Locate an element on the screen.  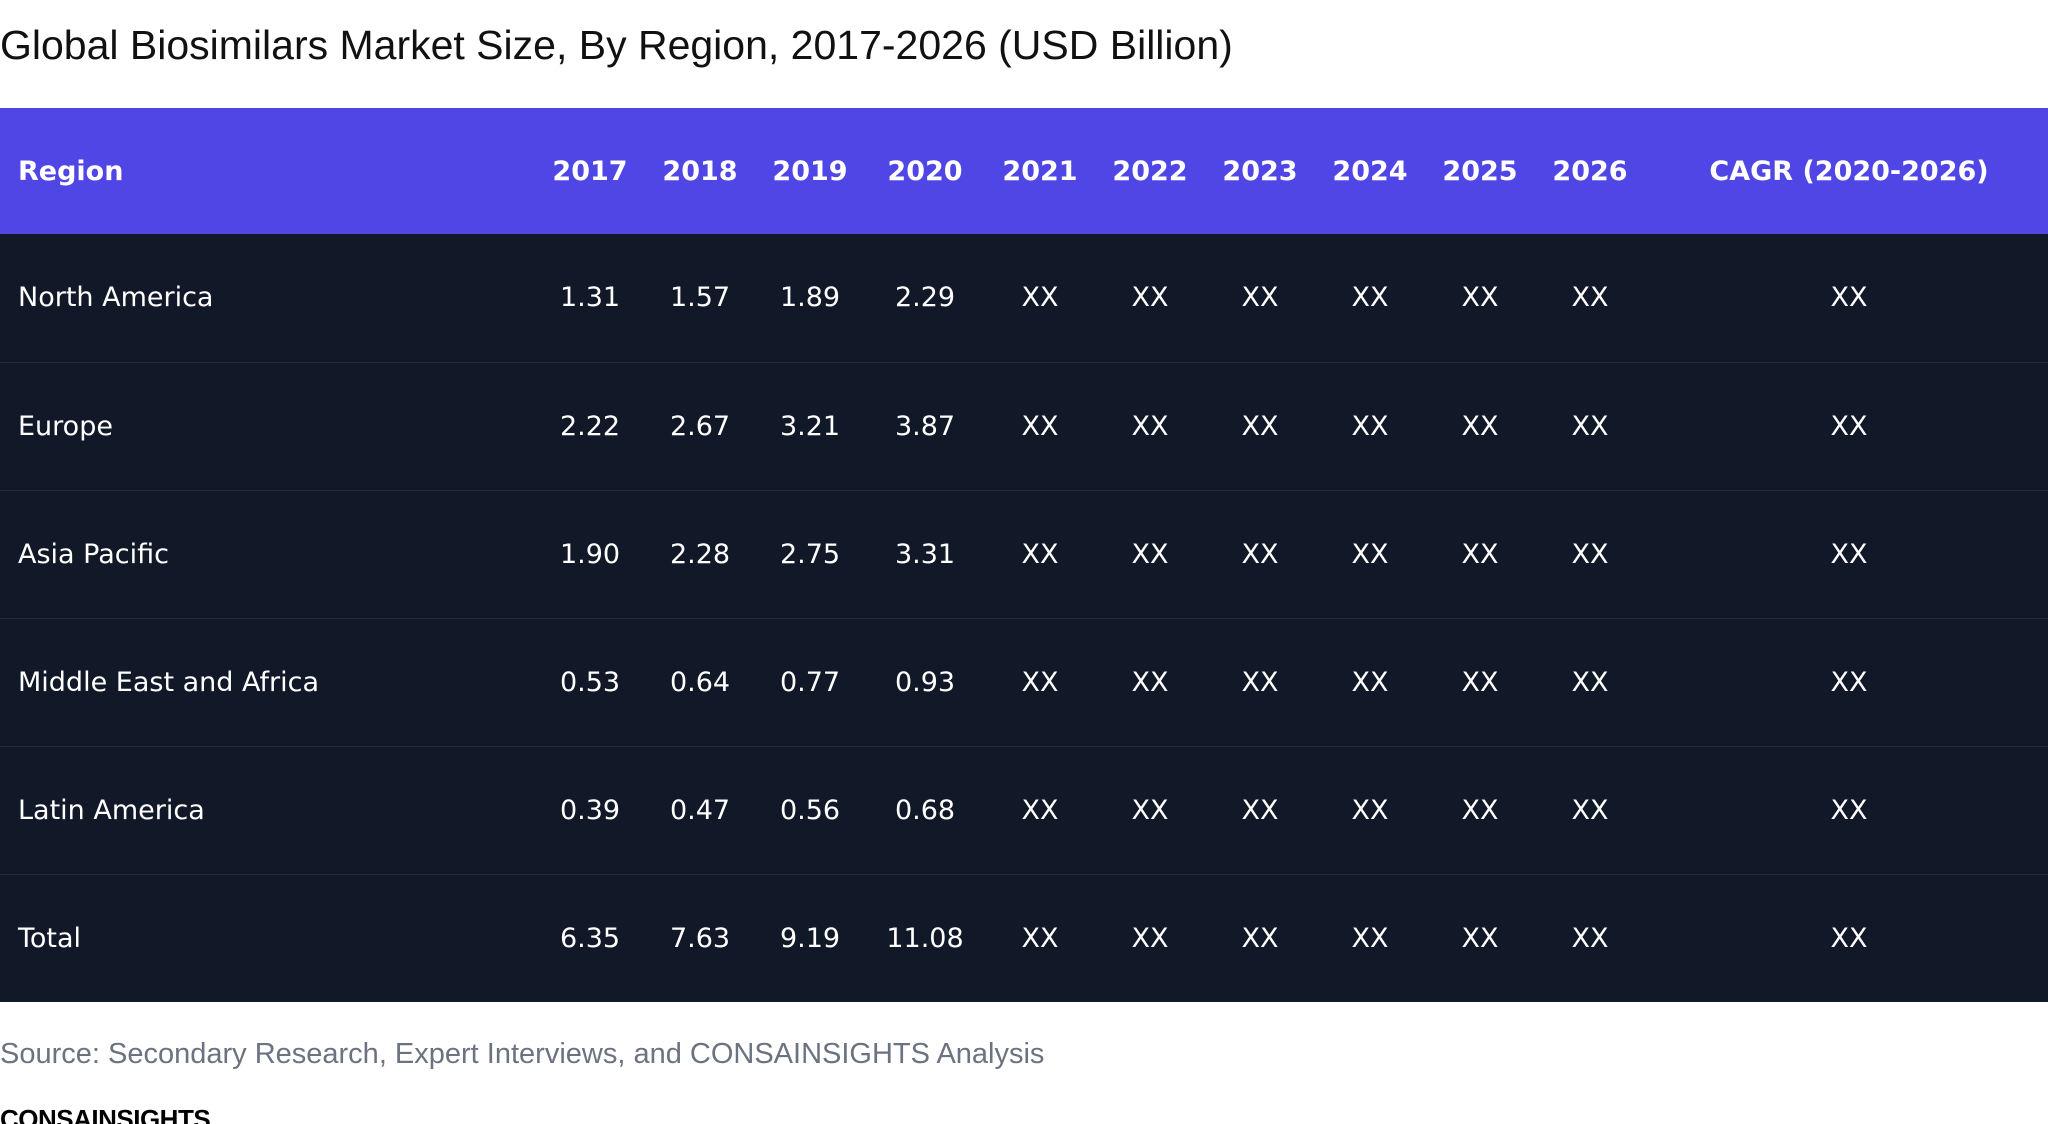
column-header: 2026 is located at coordinates (1590, 171).